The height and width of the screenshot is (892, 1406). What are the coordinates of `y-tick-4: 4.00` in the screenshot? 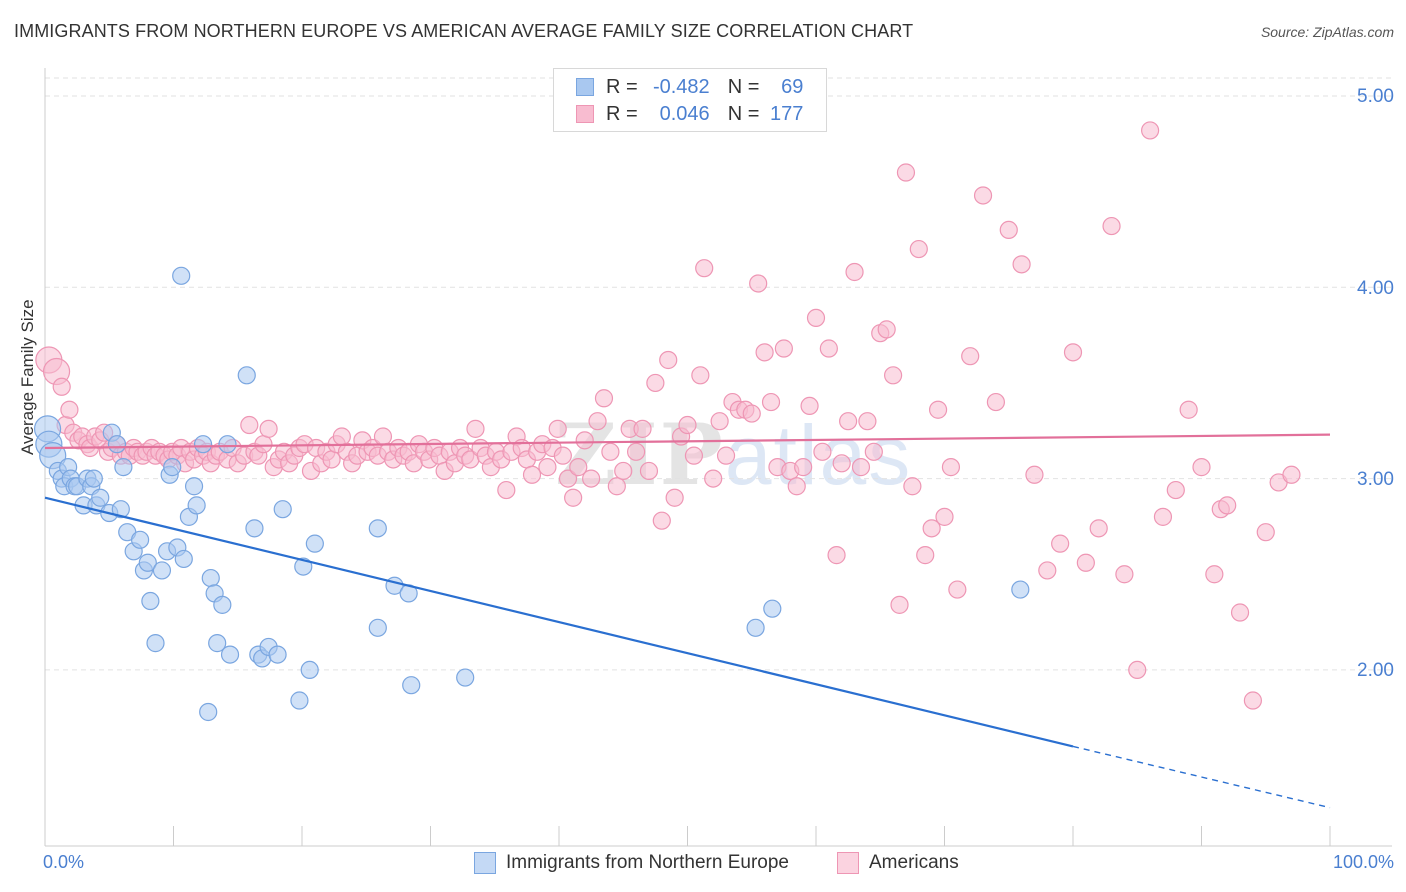 It's located at (1375, 288).